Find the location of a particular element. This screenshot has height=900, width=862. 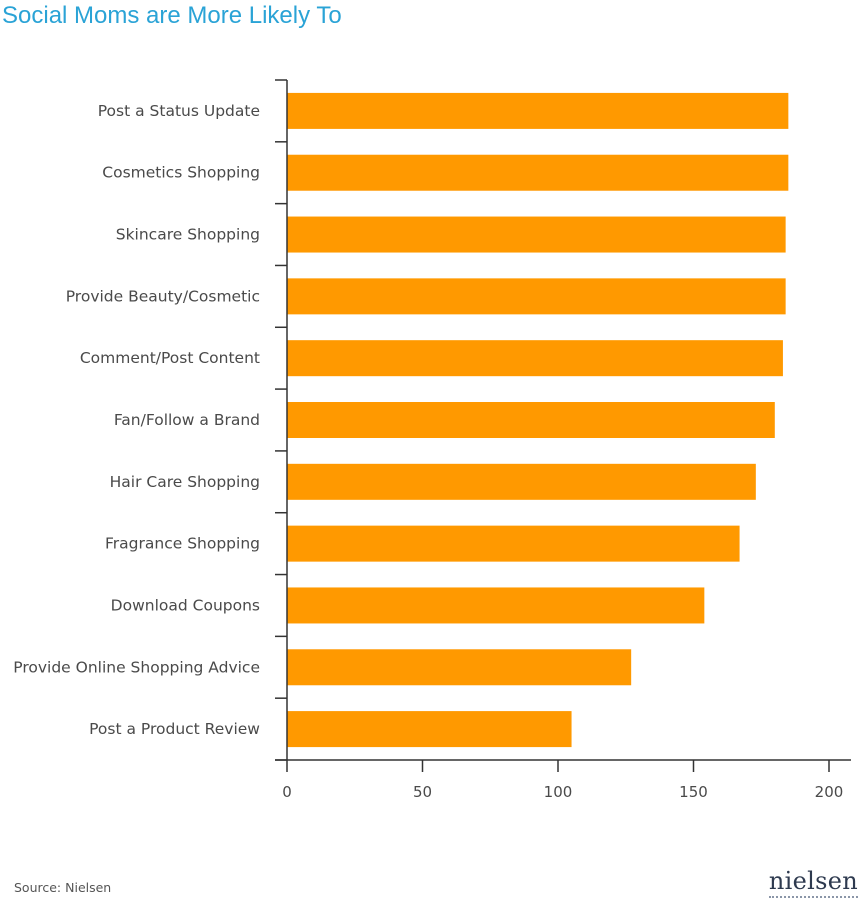

tick-labels-group: 0 50 100 150 200 is located at coordinates (562, 792).